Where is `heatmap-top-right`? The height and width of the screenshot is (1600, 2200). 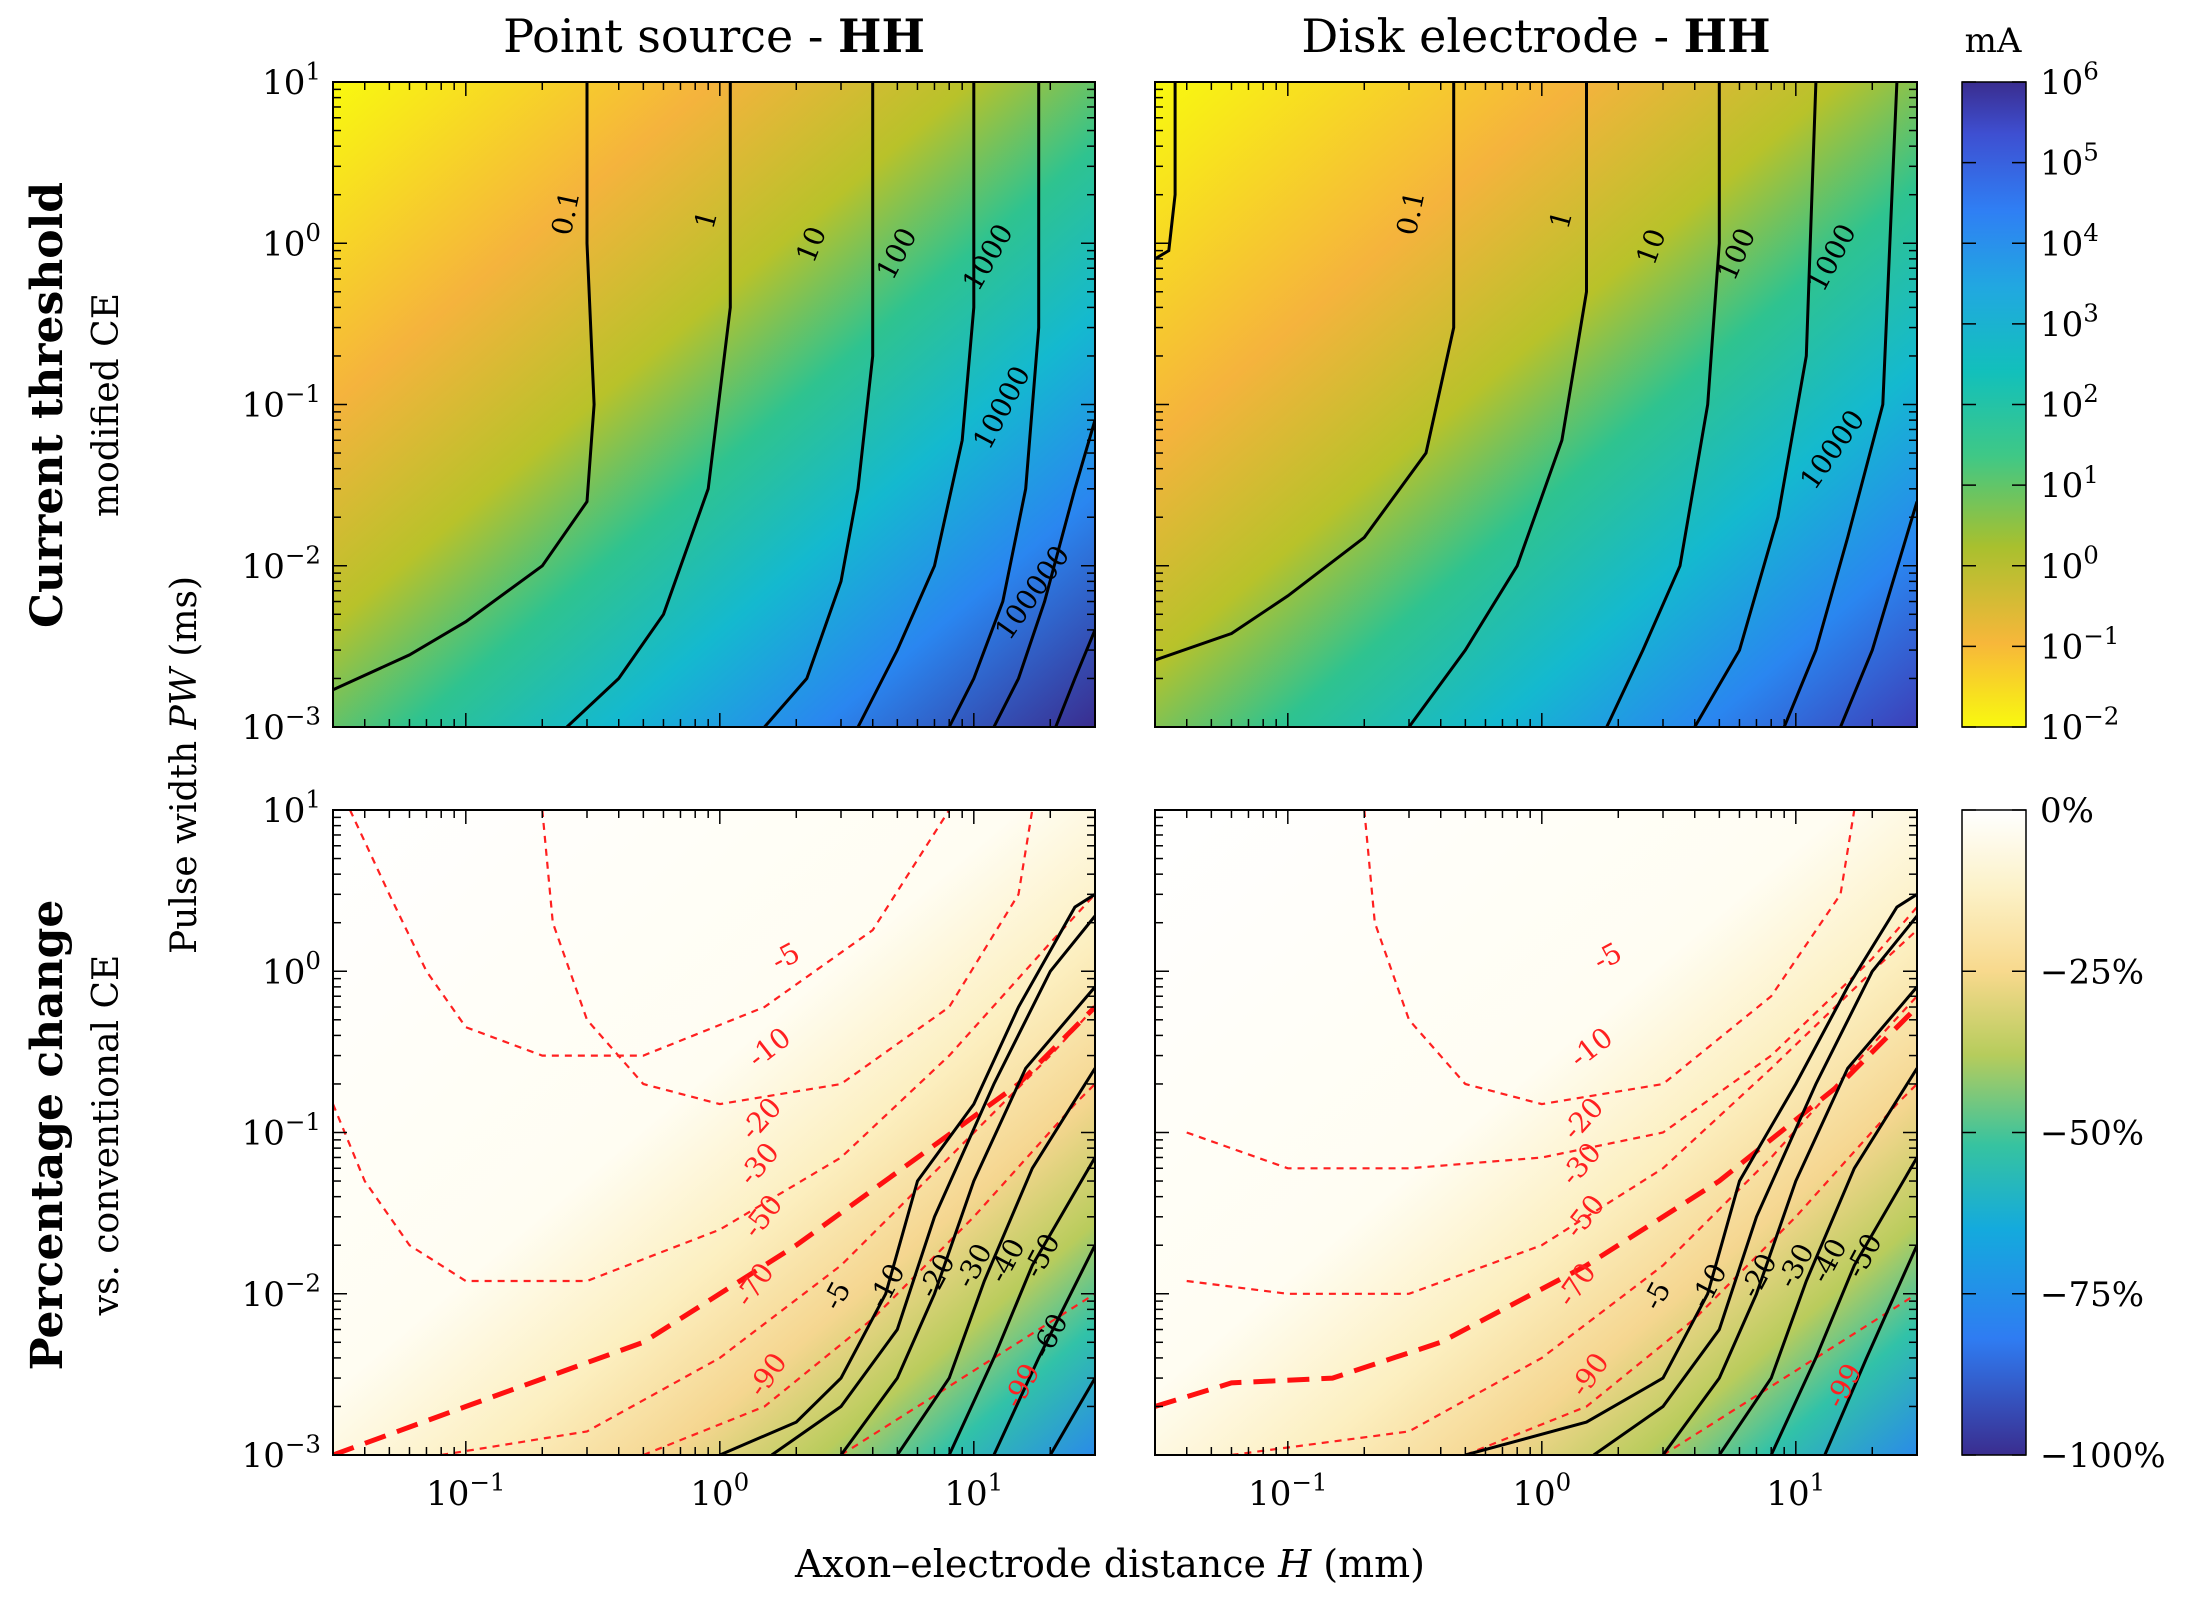
heatmap-top-right is located at coordinates (1536, 404).